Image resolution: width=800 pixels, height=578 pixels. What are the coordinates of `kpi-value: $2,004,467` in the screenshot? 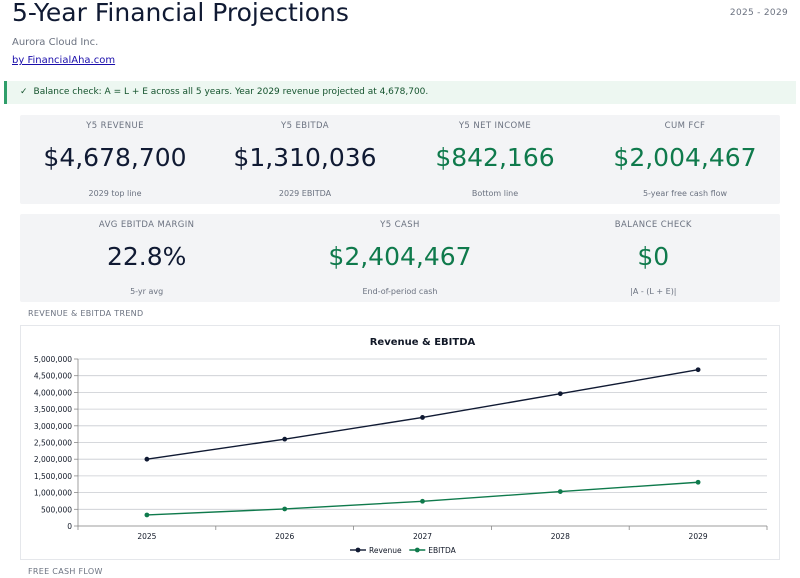 It's located at (685, 157).